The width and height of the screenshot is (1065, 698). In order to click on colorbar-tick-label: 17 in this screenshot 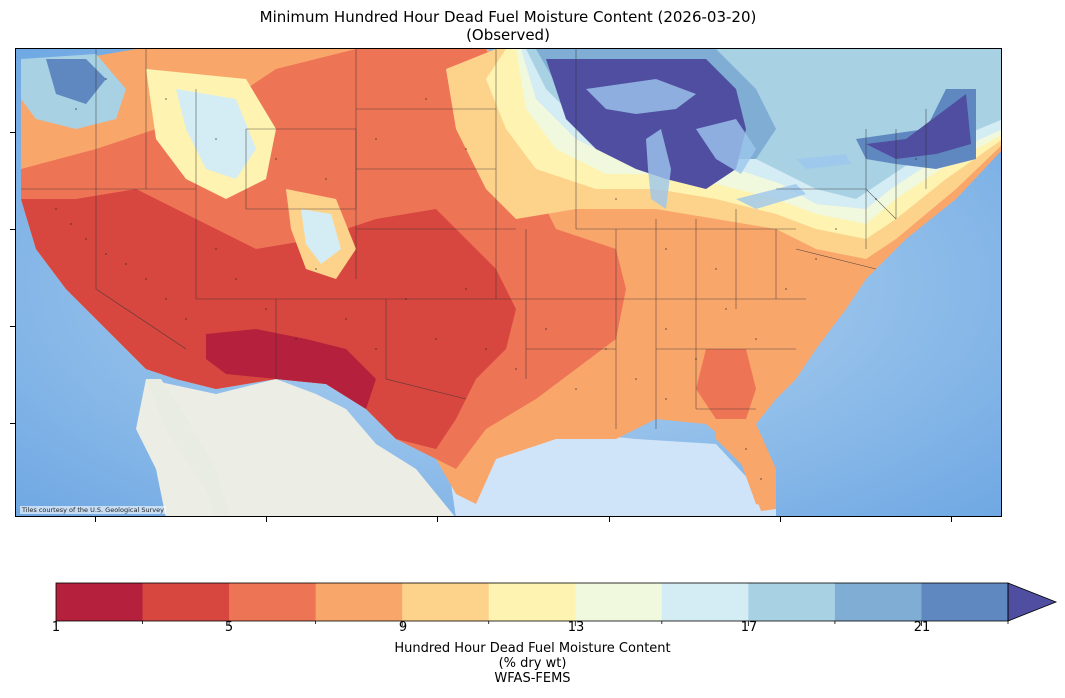, I will do `click(749, 627)`.